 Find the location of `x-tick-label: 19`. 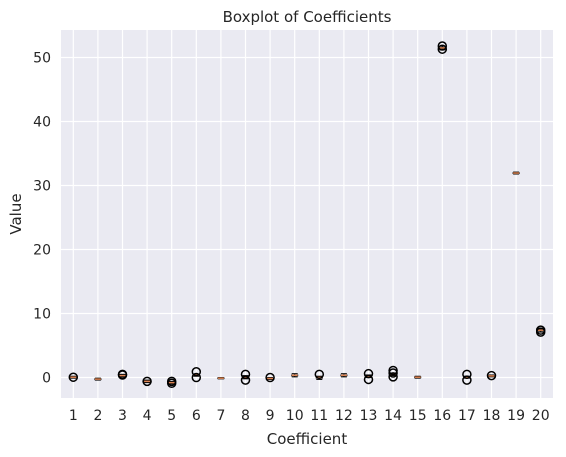

x-tick-label: 19 is located at coordinates (516, 416).